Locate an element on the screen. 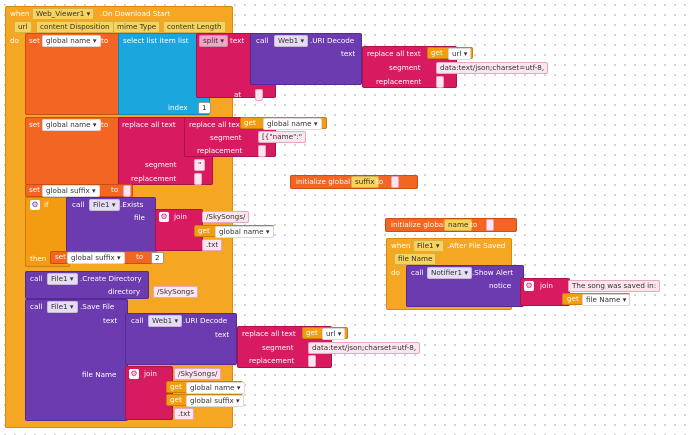 This screenshot has height=435, width=690. global-suffix-getter: global suffix is located at coordinates (215, 401).